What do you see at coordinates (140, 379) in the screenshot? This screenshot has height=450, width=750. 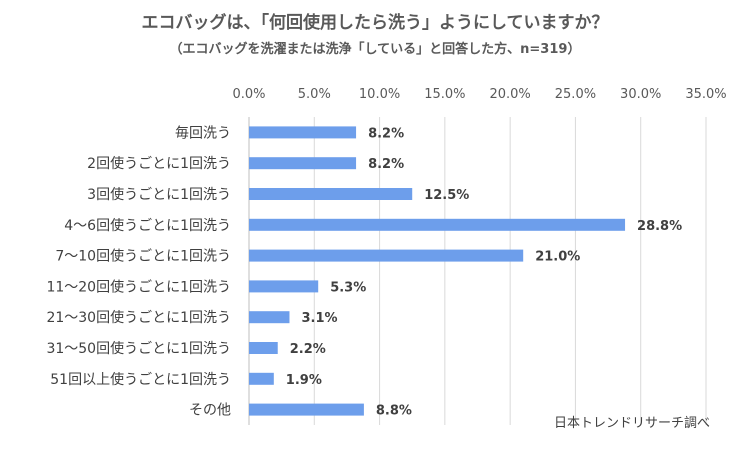 I see `category-label: 51回以上使うごとに1回洗う` at bounding box center [140, 379].